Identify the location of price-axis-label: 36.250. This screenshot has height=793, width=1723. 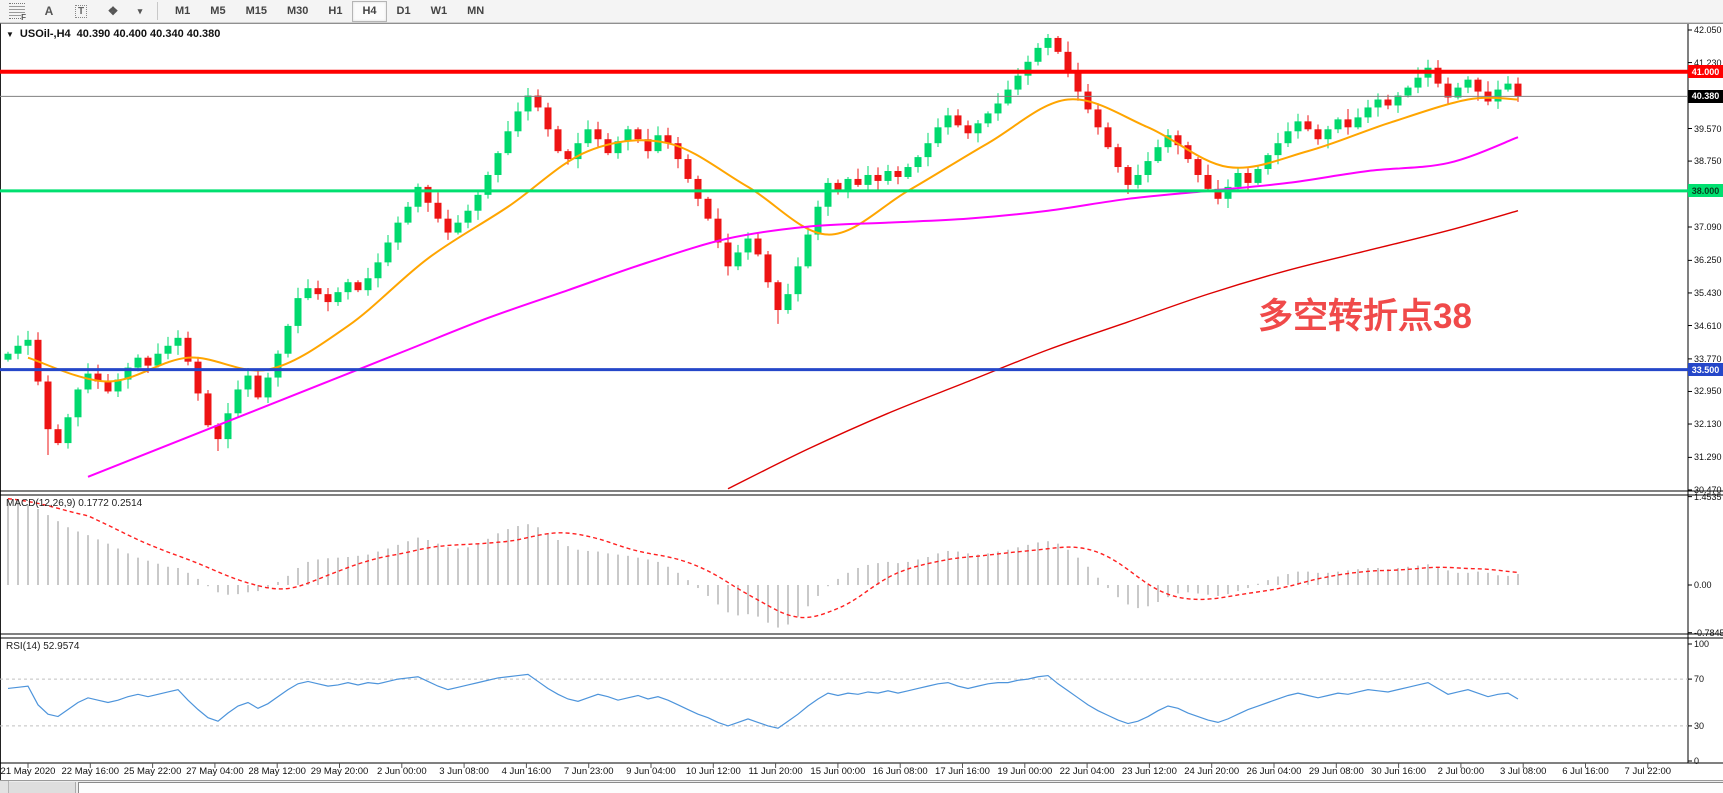
(1708, 260).